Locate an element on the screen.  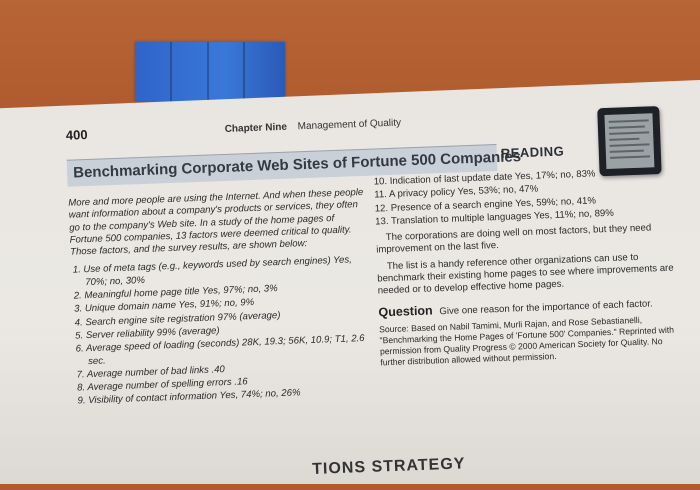
chapter-title: Management of Quality is located at coordinates (349, 125).